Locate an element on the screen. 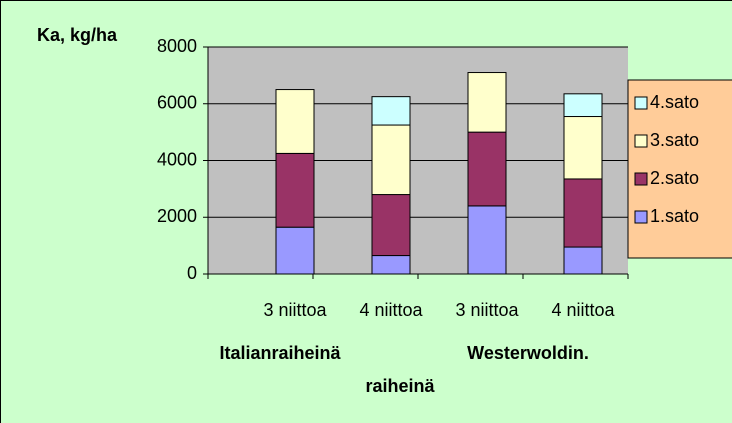 The image size is (732, 423). y-tick-label: 6000 is located at coordinates (177, 103).